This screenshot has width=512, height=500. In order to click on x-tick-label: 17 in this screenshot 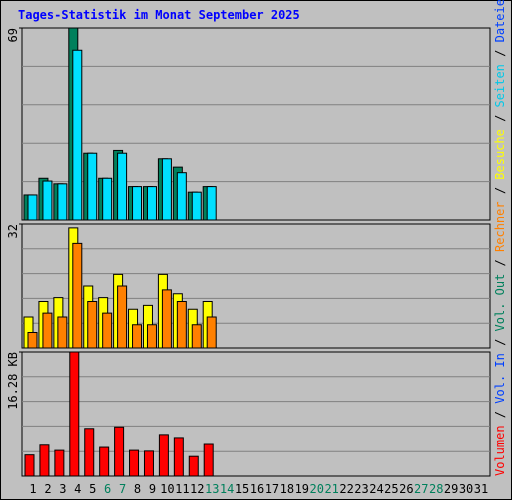, I will do `click(272, 489)`.